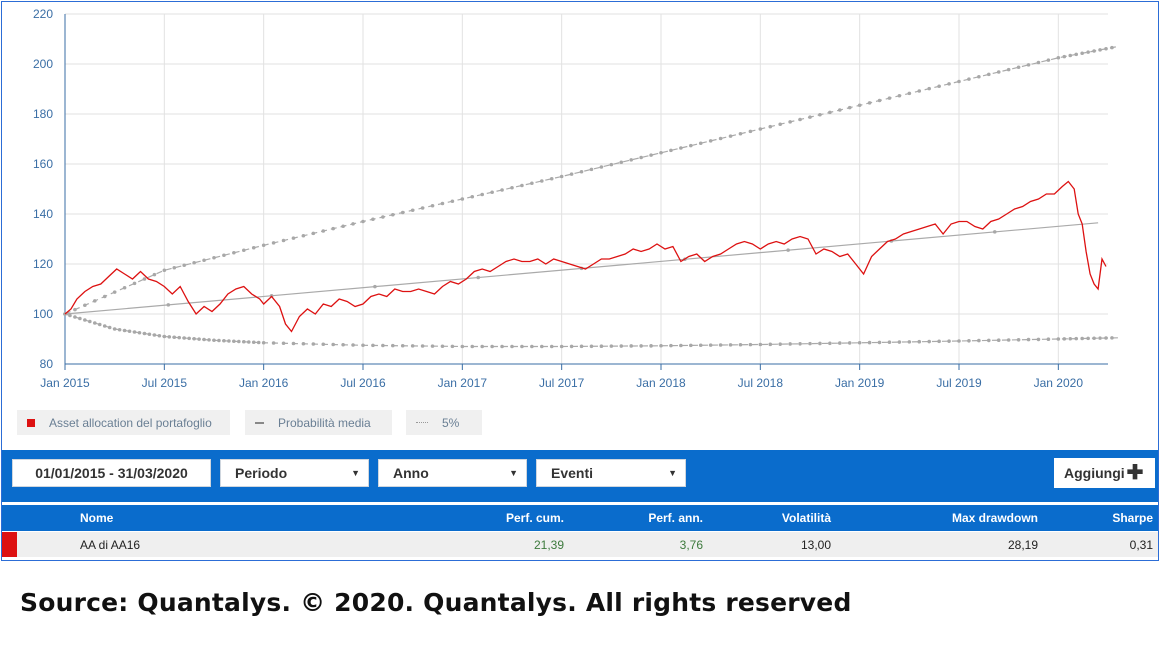  What do you see at coordinates (672, 473) in the screenshot?
I see `caret-down-icon: ▼` at bounding box center [672, 473].